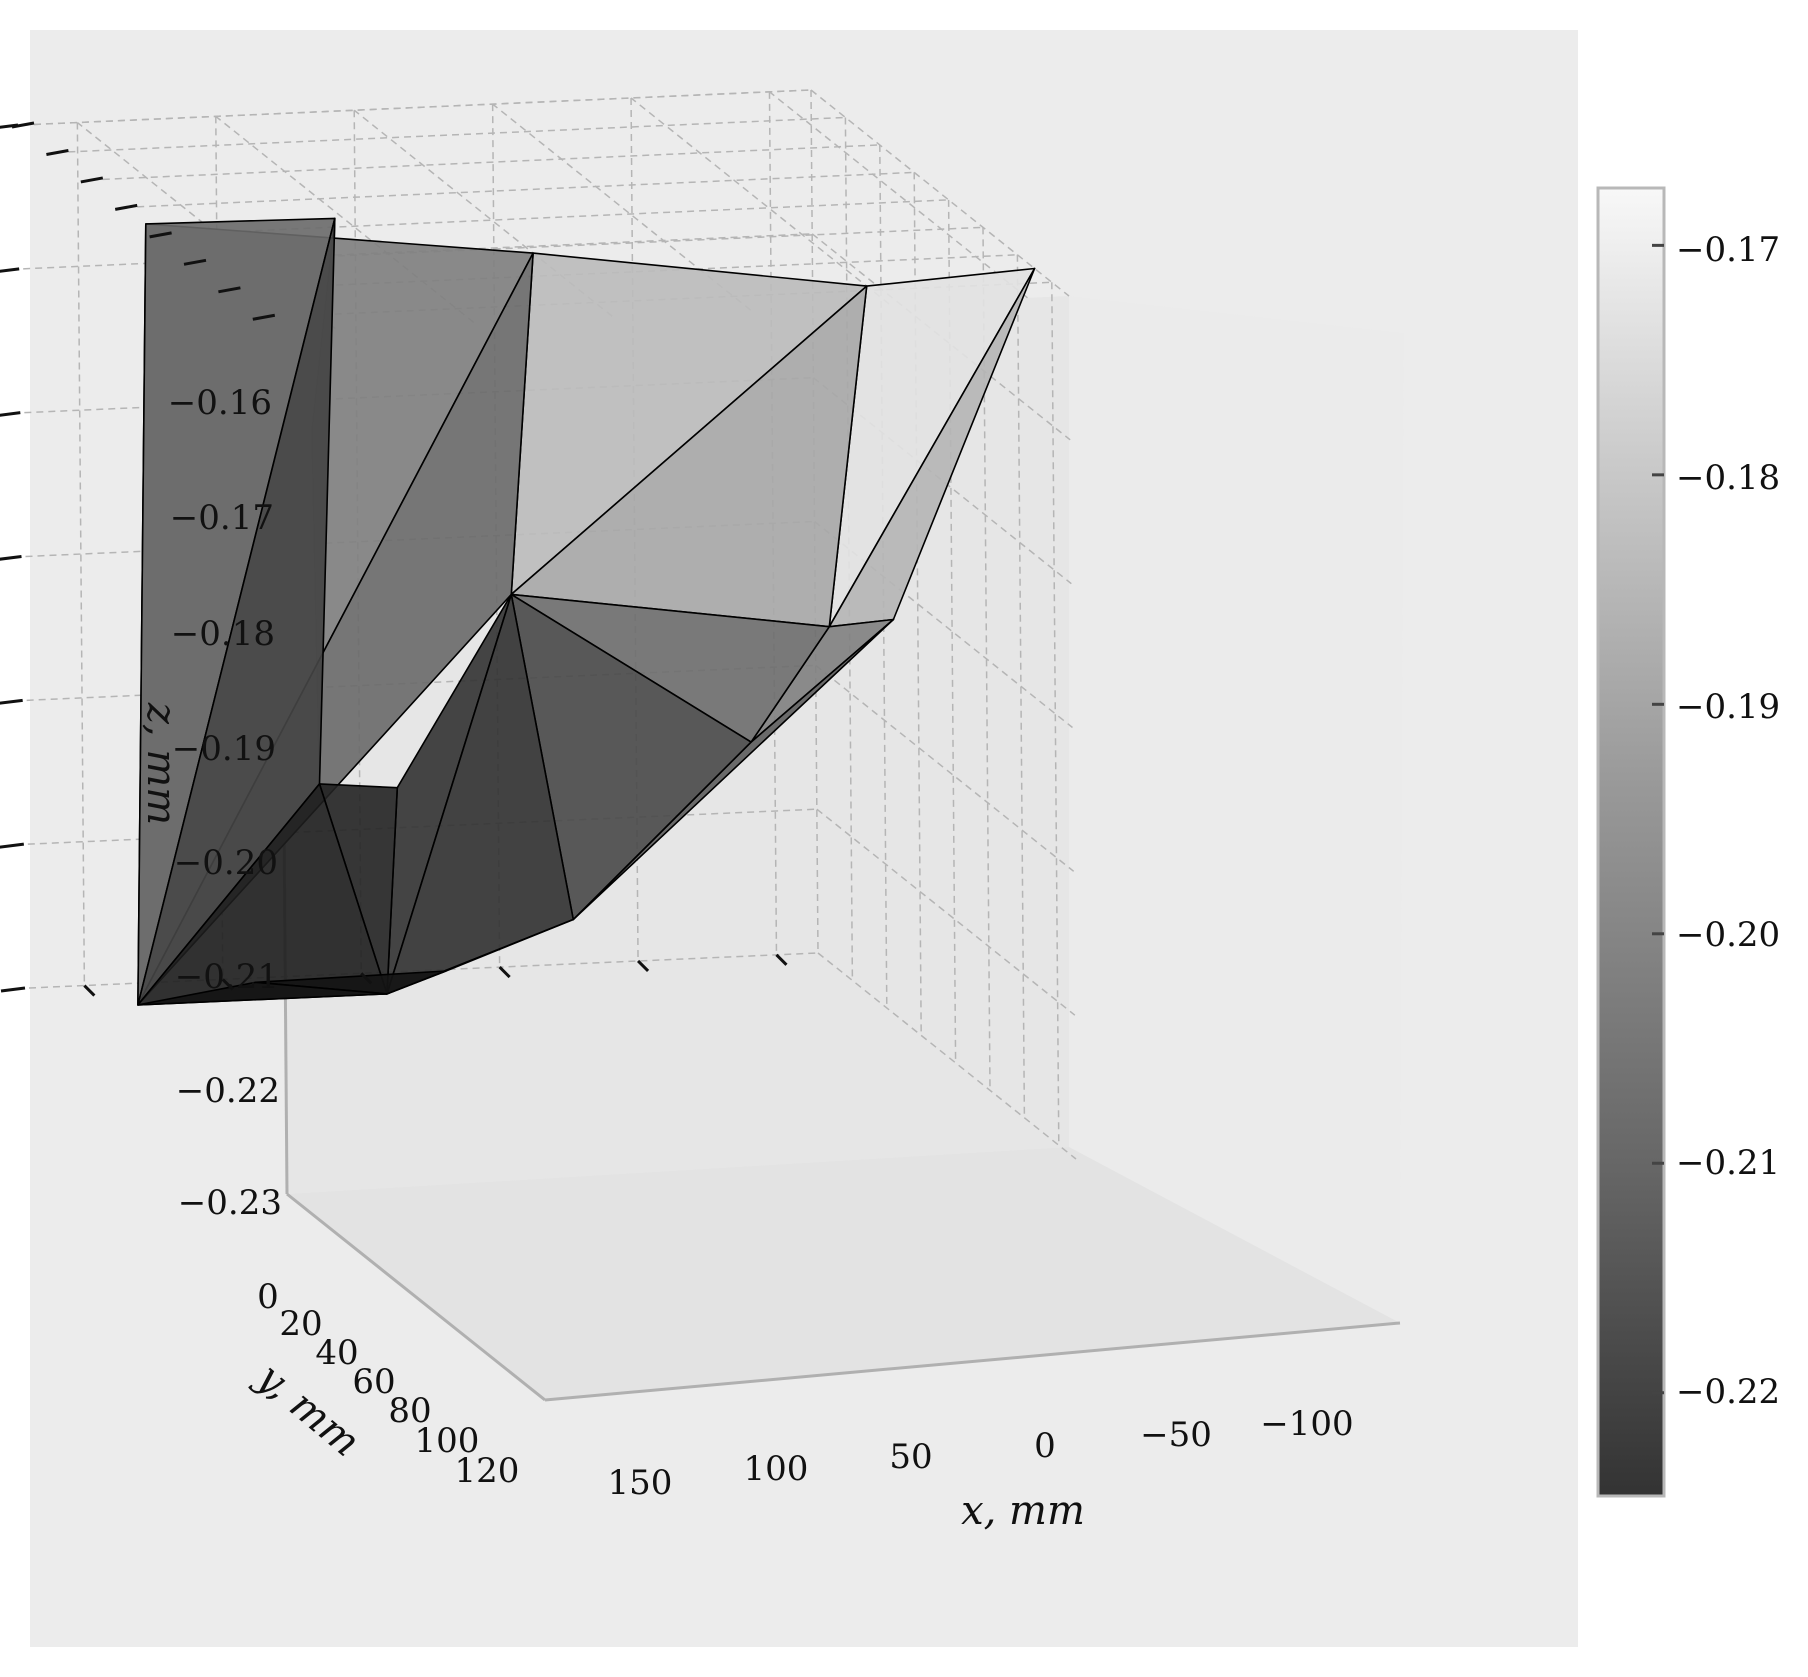 The image size is (1808, 1677). I want to click on y-tick-labels: 0 20 40 60 80 100 120, so click(388, 1384).